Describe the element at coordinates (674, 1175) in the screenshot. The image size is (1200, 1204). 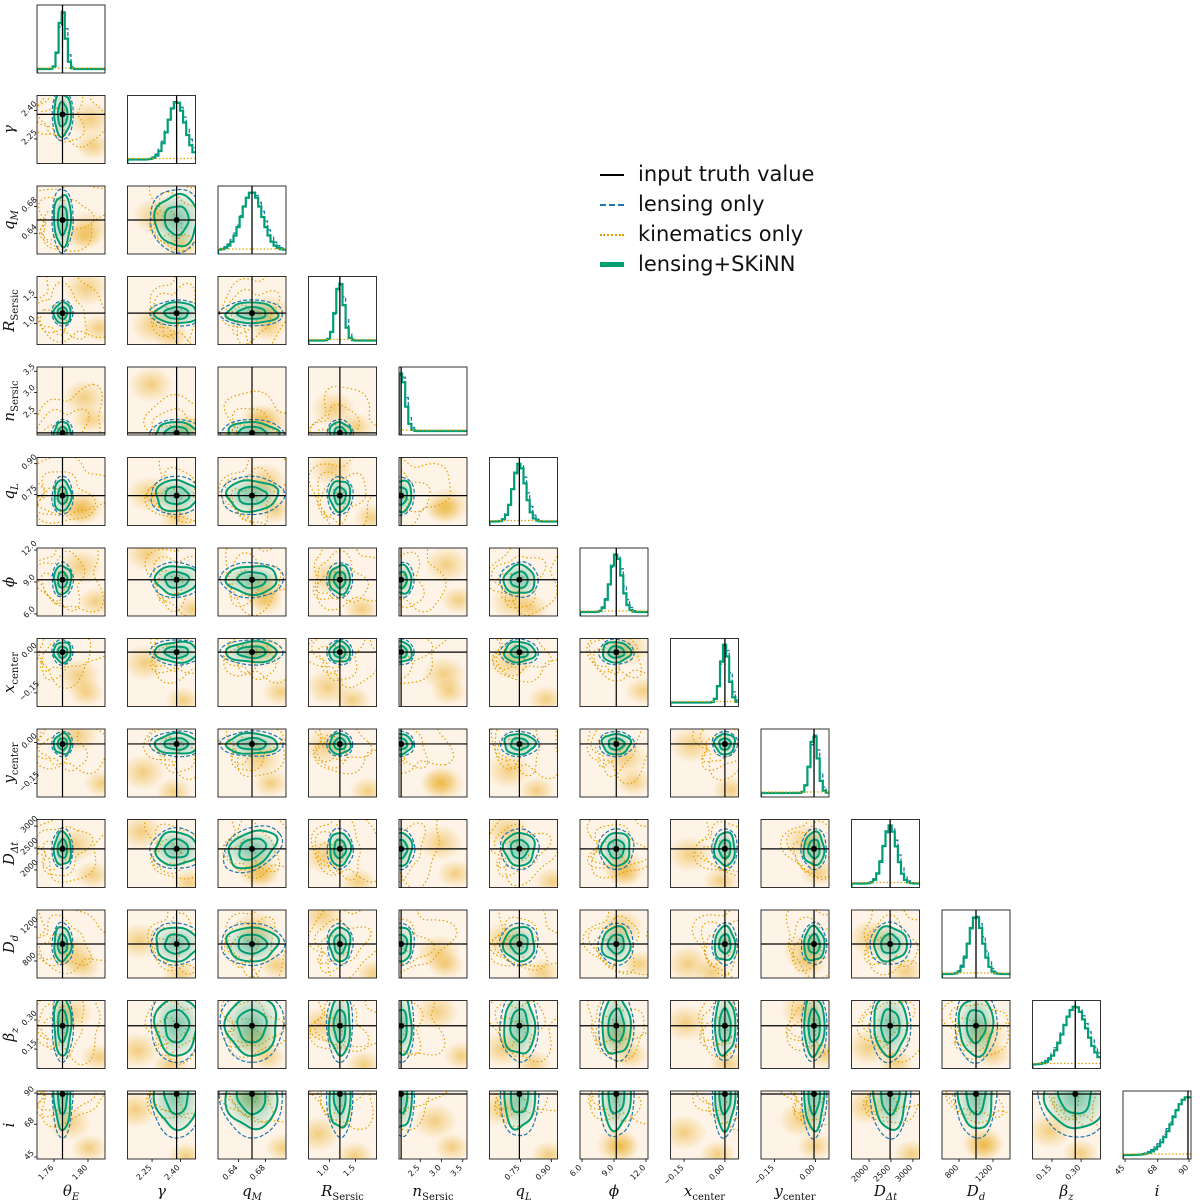
I see `xtick-7-0: −0.15` at that location.